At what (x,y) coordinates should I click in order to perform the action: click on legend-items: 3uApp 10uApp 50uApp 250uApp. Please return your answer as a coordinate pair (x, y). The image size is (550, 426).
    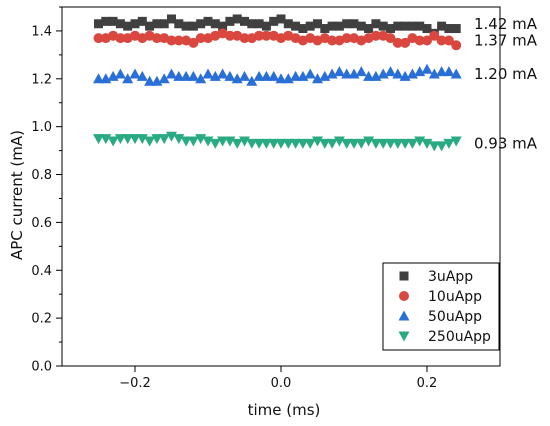
    Looking at the image, I should click on (444, 307).